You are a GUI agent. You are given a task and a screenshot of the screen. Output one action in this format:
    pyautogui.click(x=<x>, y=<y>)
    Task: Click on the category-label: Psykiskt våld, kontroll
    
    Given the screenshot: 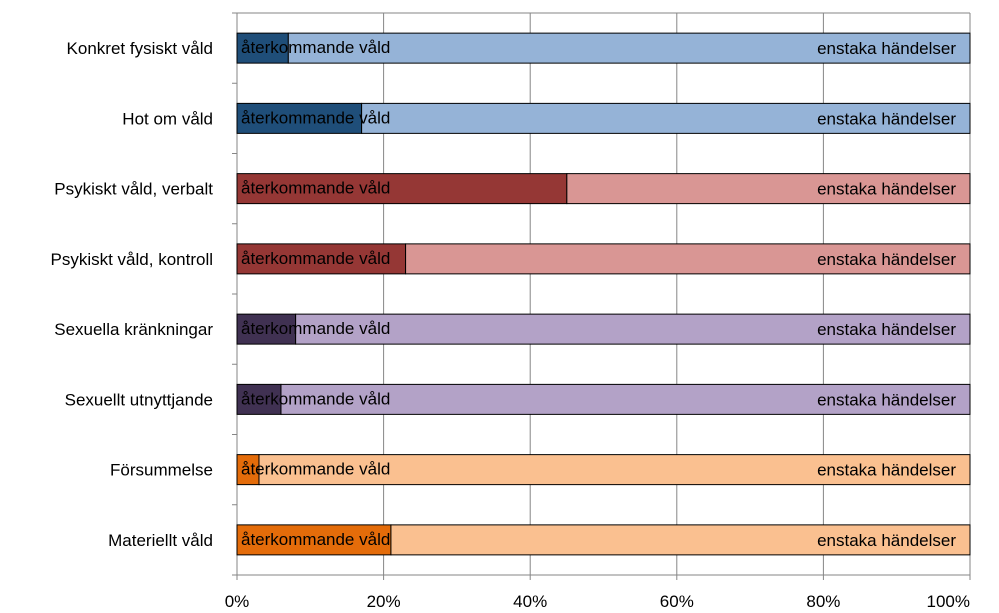 What is the action you would take?
    pyautogui.click(x=132, y=259)
    